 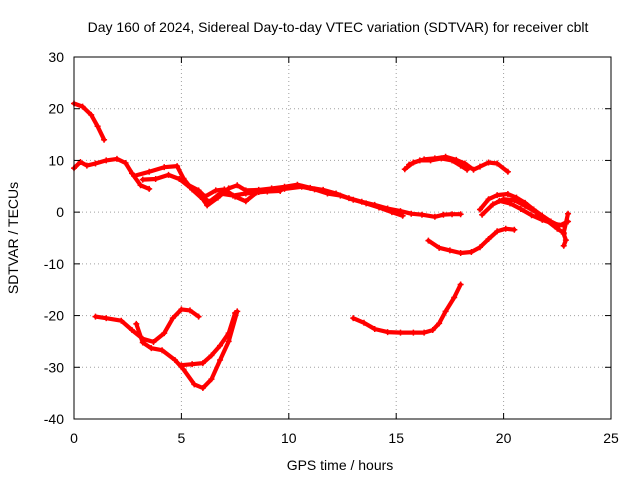 I want to click on x-axis-label: GPS time / hours, so click(x=340, y=465).